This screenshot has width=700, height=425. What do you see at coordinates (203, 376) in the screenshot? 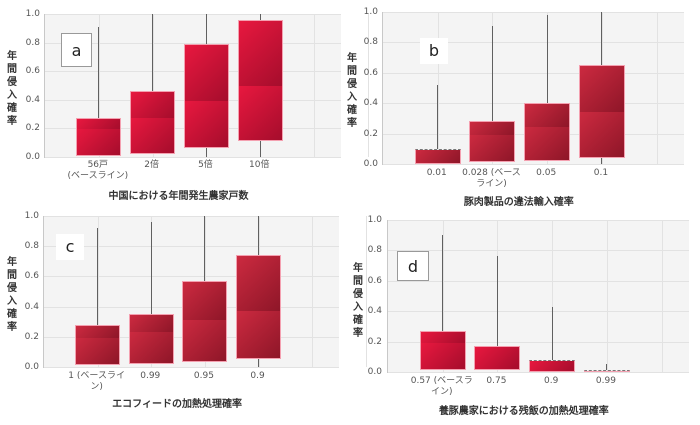
I see `x-tick-label: 0.95` at bounding box center [203, 376].